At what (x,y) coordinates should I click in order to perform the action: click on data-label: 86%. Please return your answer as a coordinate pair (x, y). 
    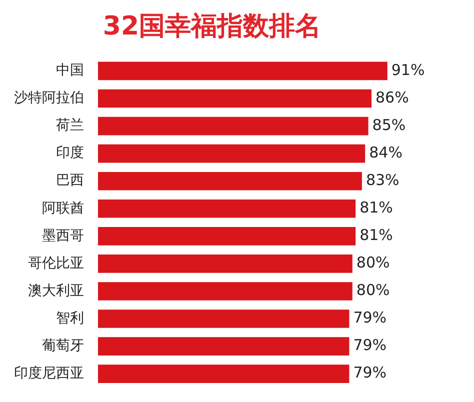
    Looking at the image, I should click on (392, 97).